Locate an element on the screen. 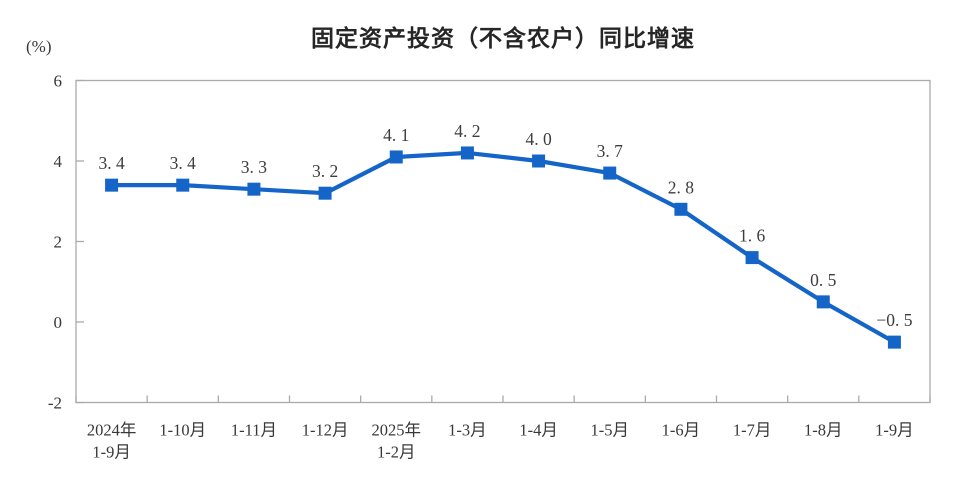  data-value-label: 3. 2 is located at coordinates (325, 171).